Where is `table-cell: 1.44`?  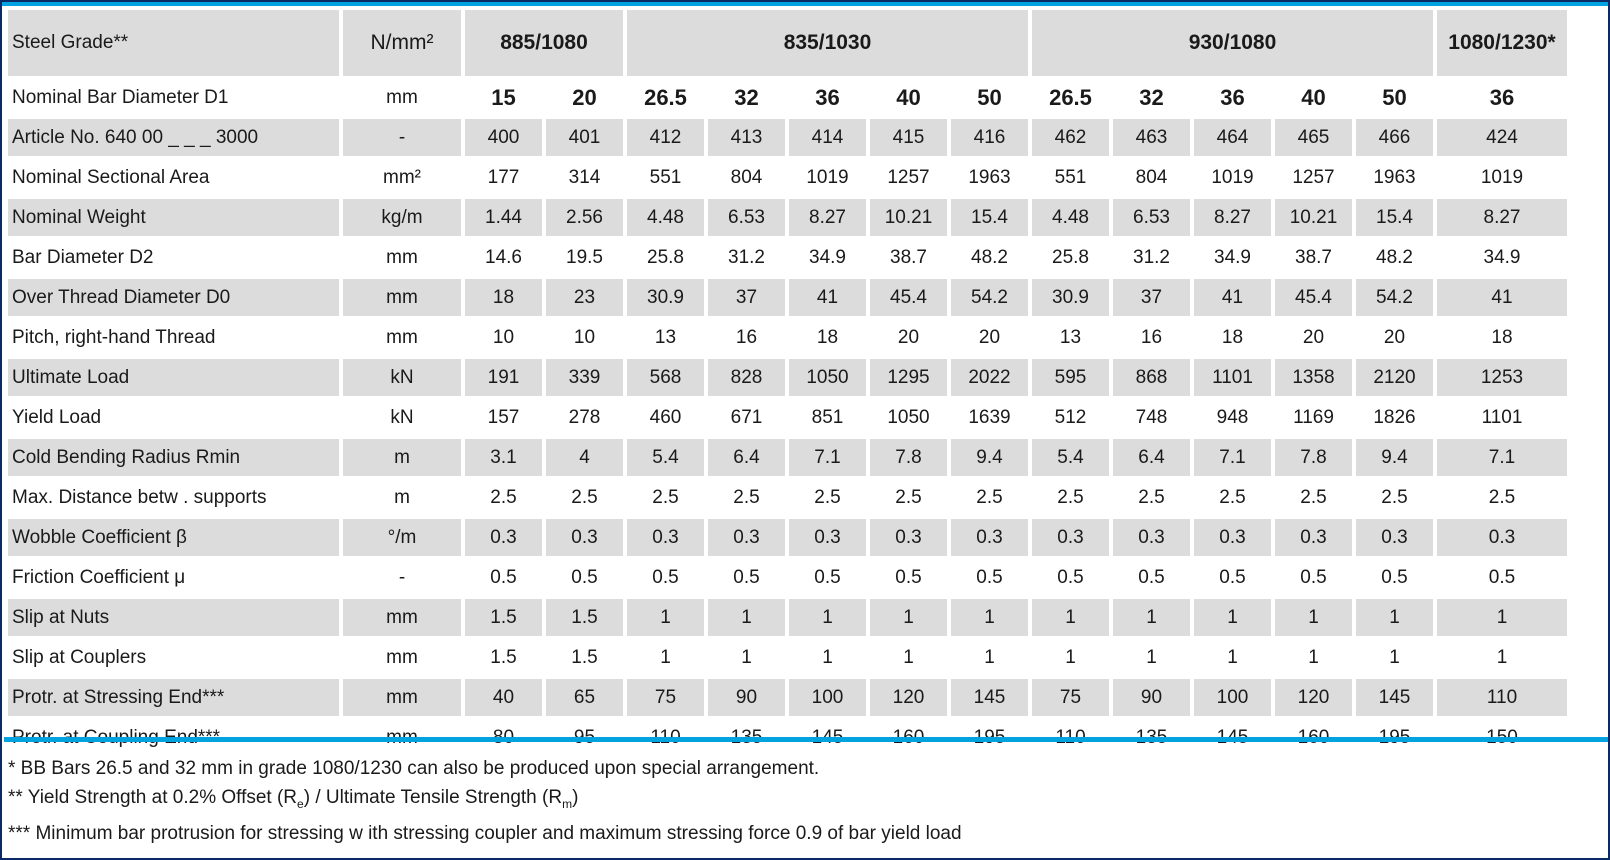
table-cell: 1.44 is located at coordinates (503, 219).